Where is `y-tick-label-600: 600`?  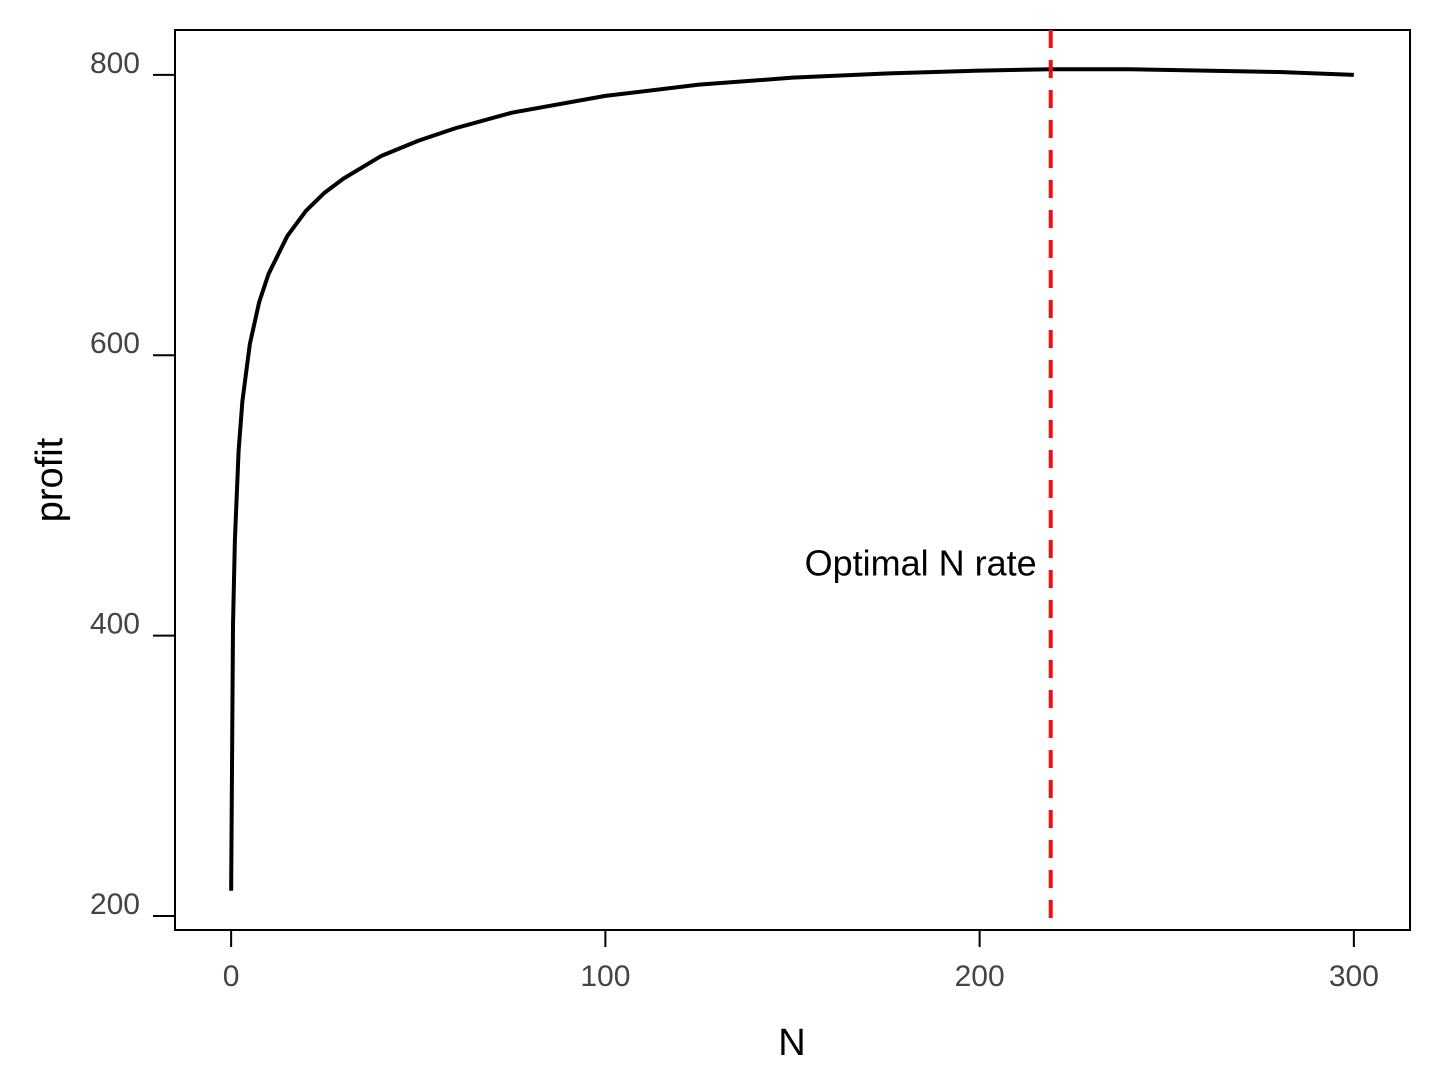
y-tick-label-600: 600 is located at coordinates (115, 343).